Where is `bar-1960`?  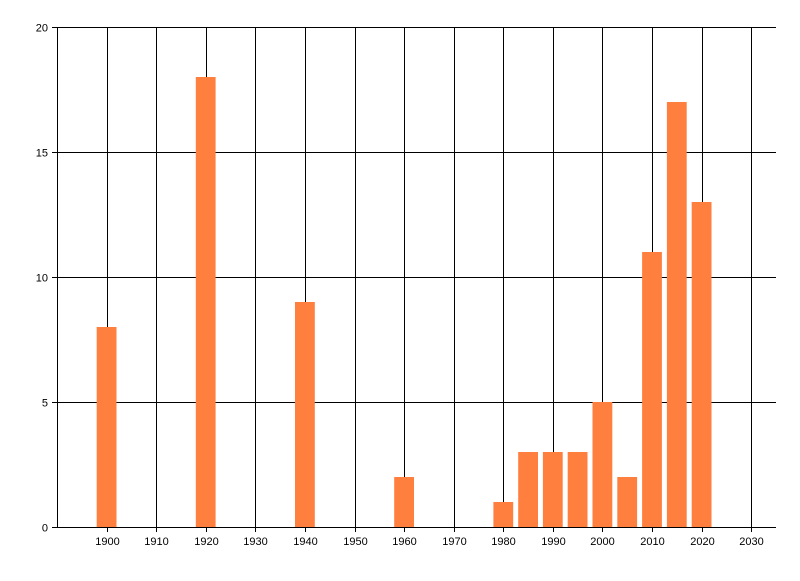 bar-1960 is located at coordinates (404, 502).